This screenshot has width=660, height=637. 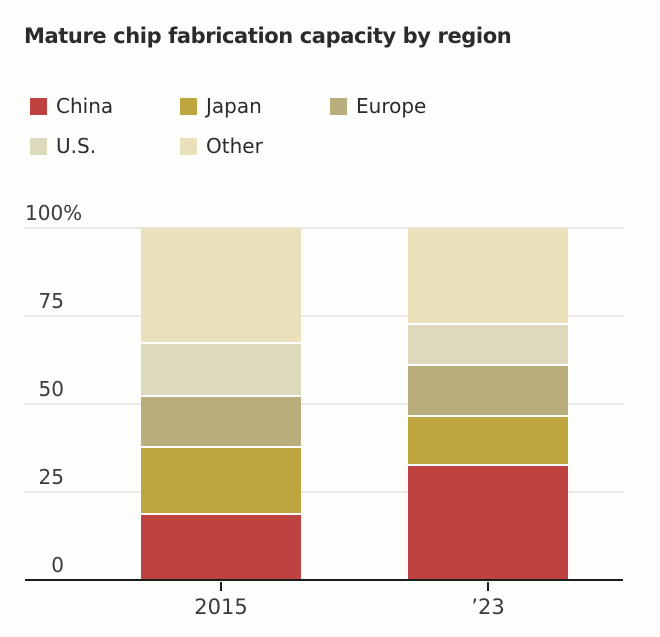 What do you see at coordinates (188, 146) in the screenshot?
I see `legend-swatch-other` at bounding box center [188, 146].